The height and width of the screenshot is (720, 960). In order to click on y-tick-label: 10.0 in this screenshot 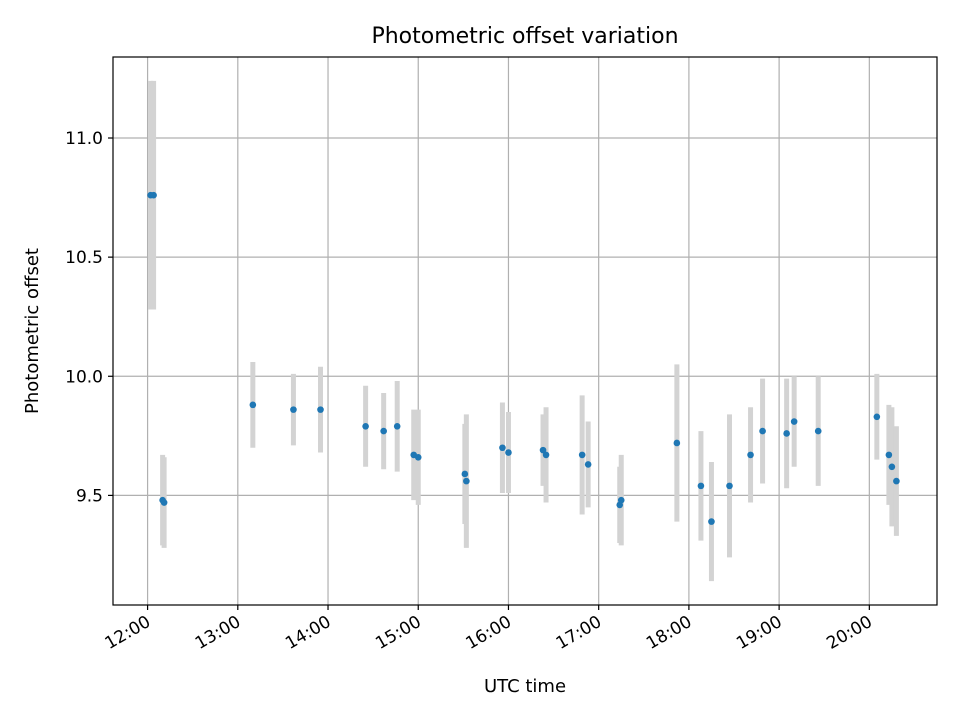, I will do `click(84, 377)`.